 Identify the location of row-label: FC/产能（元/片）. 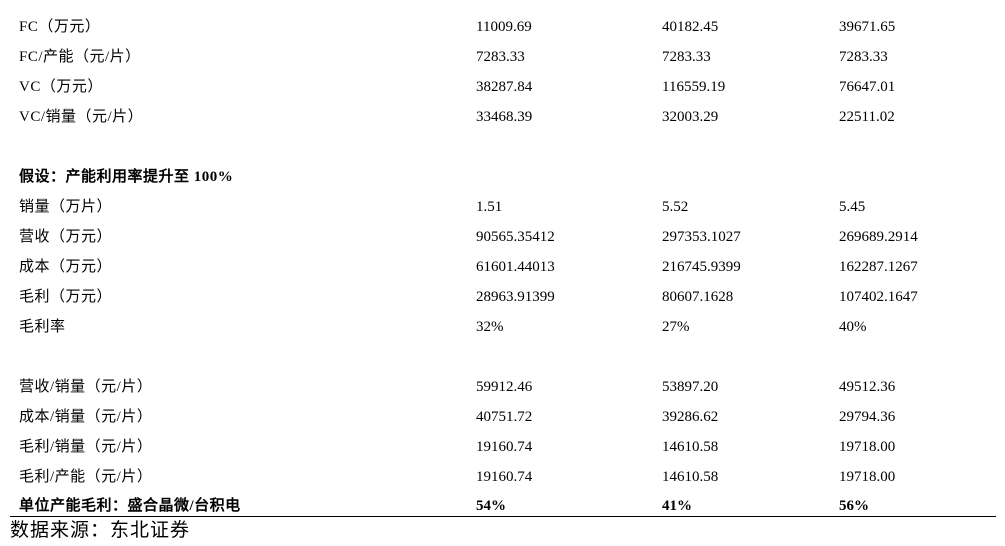
(80, 57).